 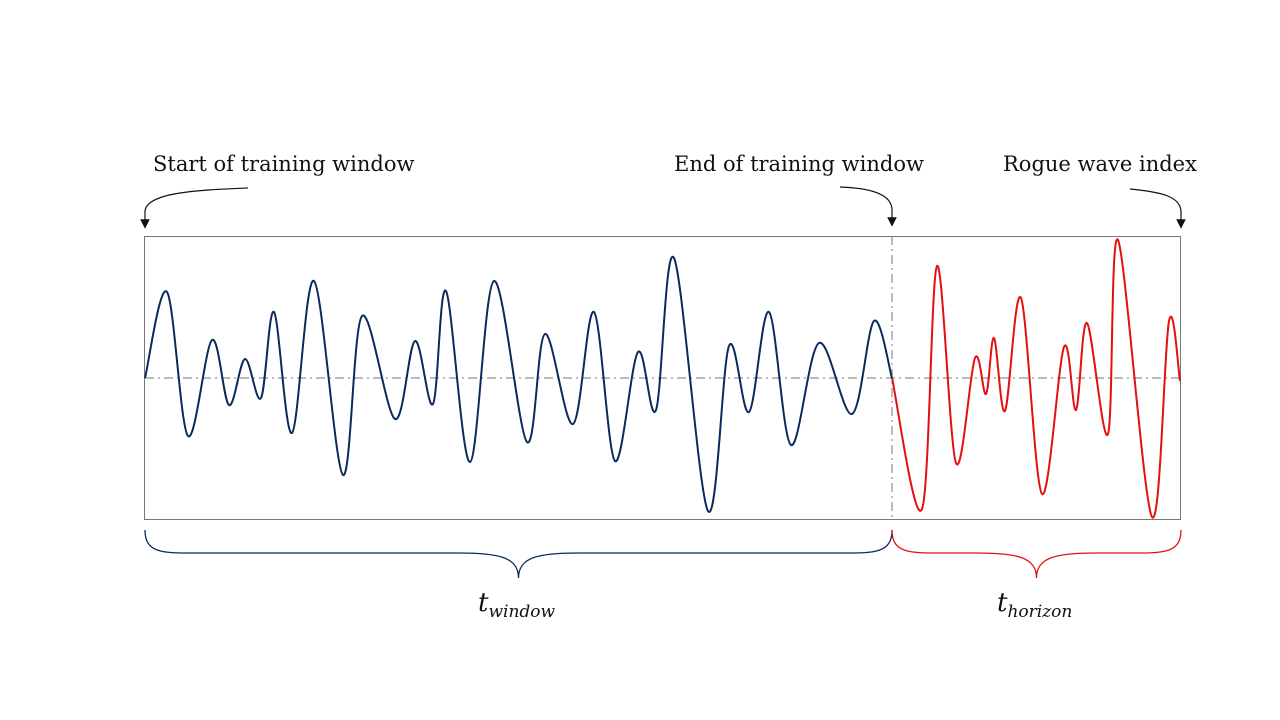 What do you see at coordinates (799, 164) in the screenshot?
I see `end-of-window-label: End of training window` at bounding box center [799, 164].